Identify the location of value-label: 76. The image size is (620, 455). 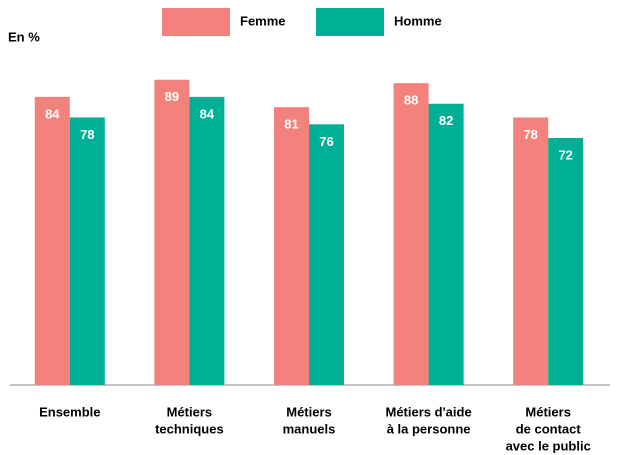
(326, 141).